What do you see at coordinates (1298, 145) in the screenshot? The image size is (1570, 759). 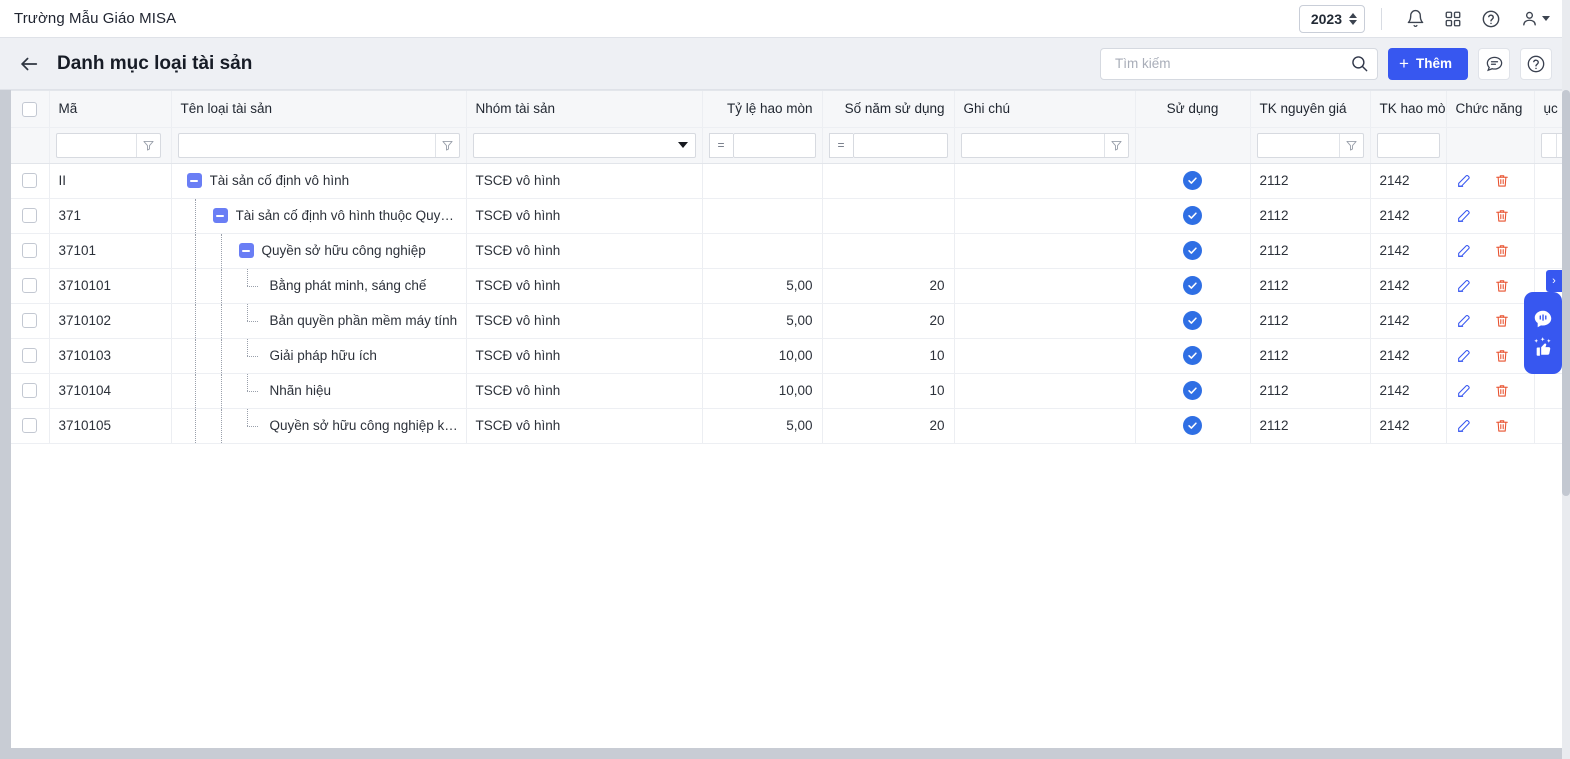 I see `tkng-filter-input` at bounding box center [1298, 145].